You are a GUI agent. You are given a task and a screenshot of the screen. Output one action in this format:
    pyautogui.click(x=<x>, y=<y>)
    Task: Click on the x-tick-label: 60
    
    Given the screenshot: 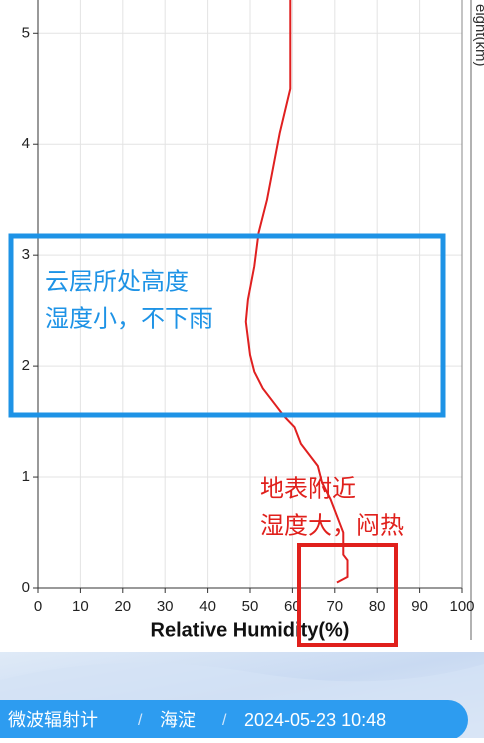 What is the action you would take?
    pyautogui.click(x=292, y=606)
    